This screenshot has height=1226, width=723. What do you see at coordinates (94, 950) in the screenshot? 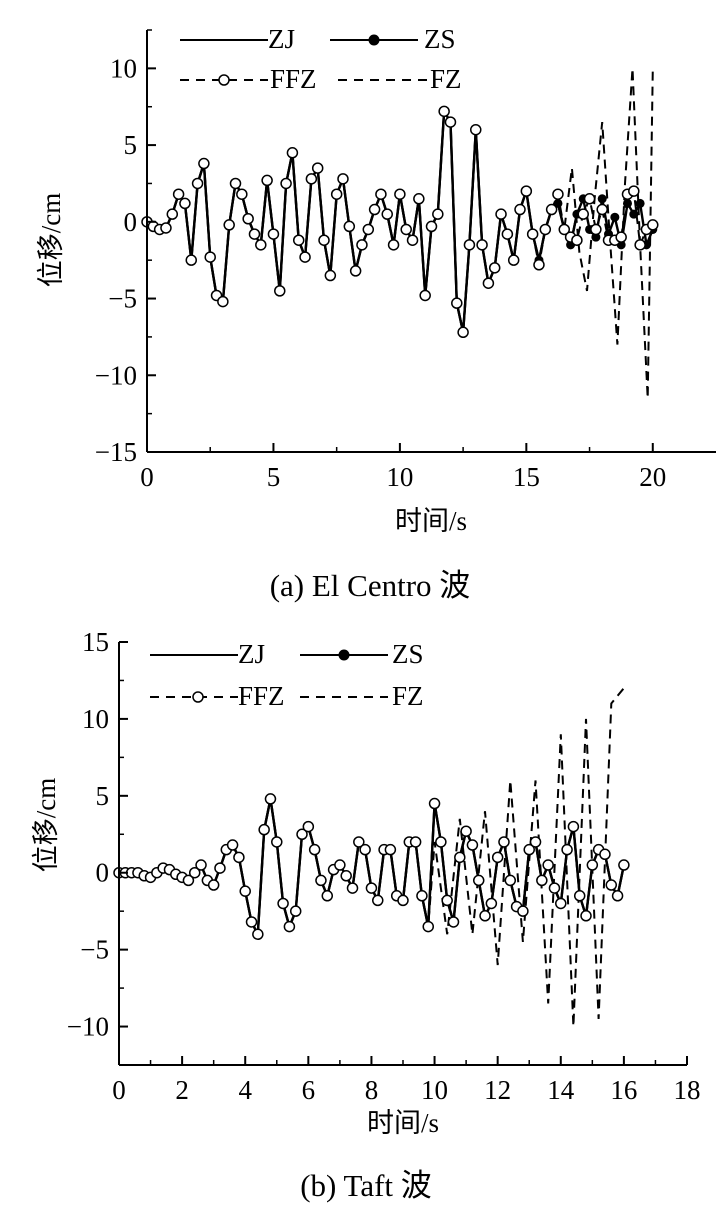
I see `y-tick-label: −5` at bounding box center [94, 950].